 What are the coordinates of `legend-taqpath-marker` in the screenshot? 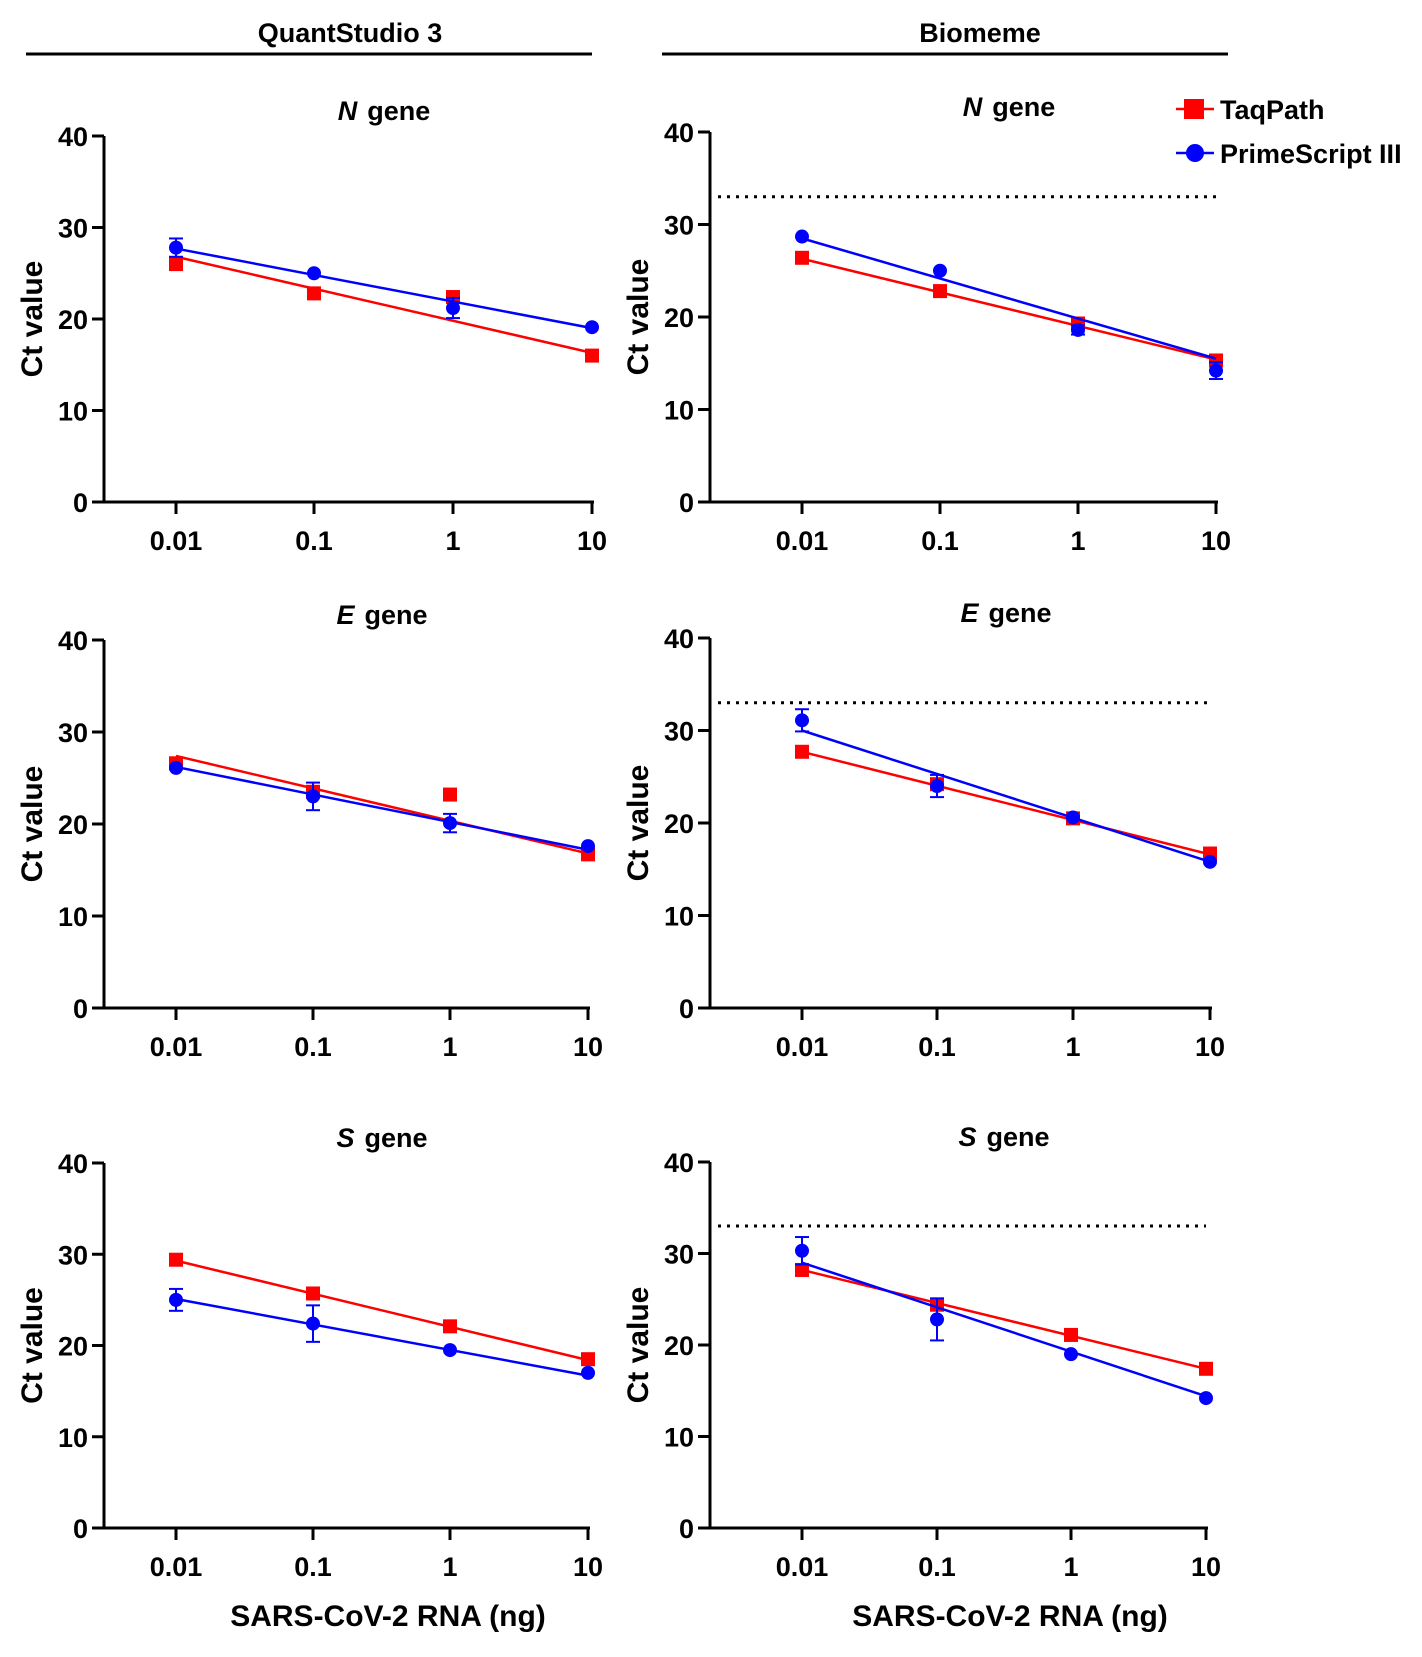 It's located at (1194, 109).